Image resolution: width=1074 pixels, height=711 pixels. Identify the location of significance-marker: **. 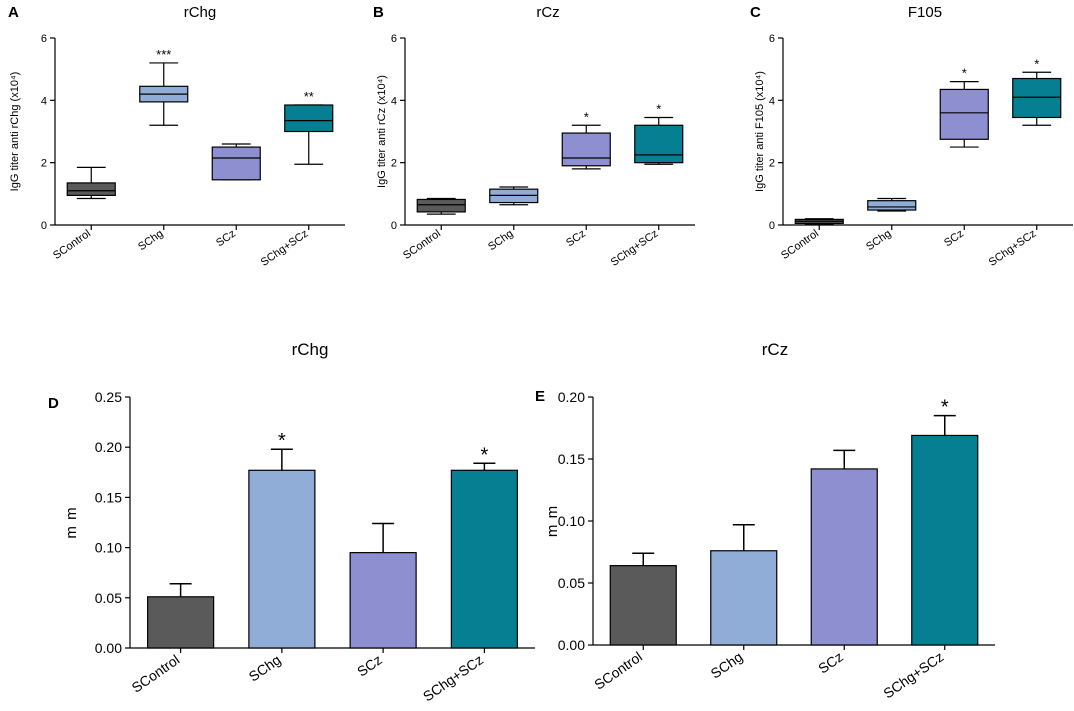
(309, 96).